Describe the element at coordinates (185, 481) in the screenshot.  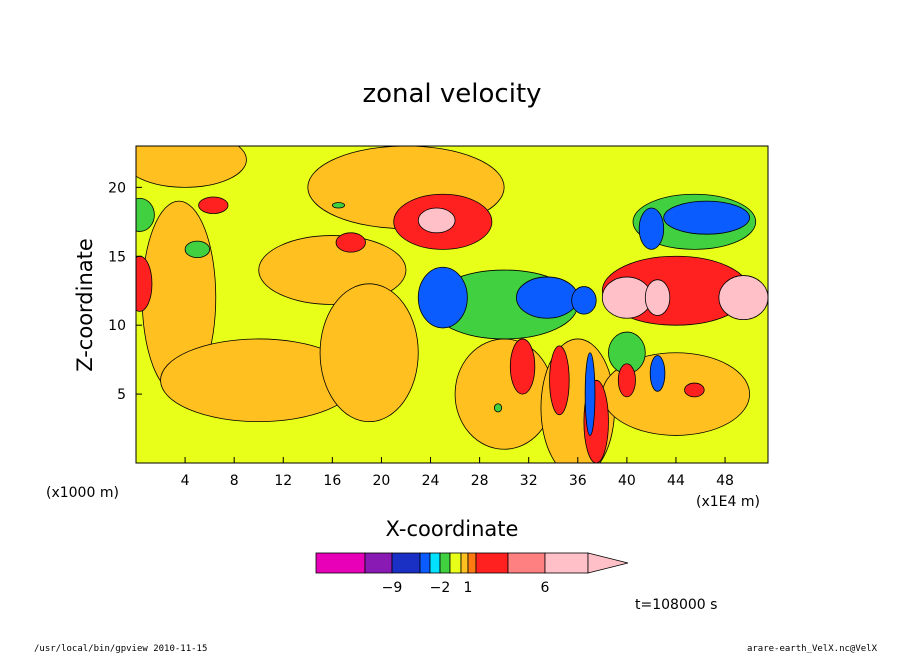
I see `x-tick-label: 4` at that location.